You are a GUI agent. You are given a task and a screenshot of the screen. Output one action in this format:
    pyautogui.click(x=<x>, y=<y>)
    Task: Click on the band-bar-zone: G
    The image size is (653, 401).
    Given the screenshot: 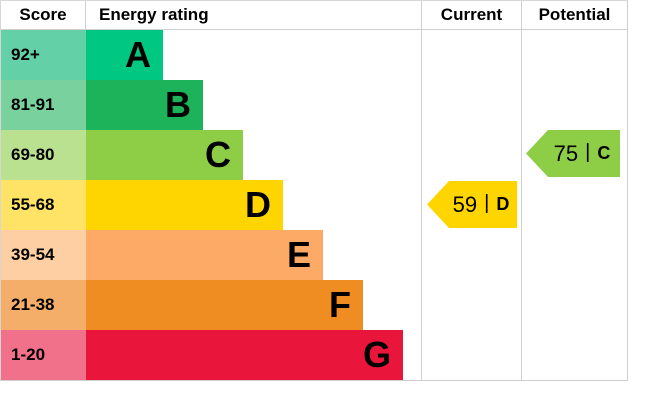 What is the action you would take?
    pyautogui.click(x=254, y=355)
    